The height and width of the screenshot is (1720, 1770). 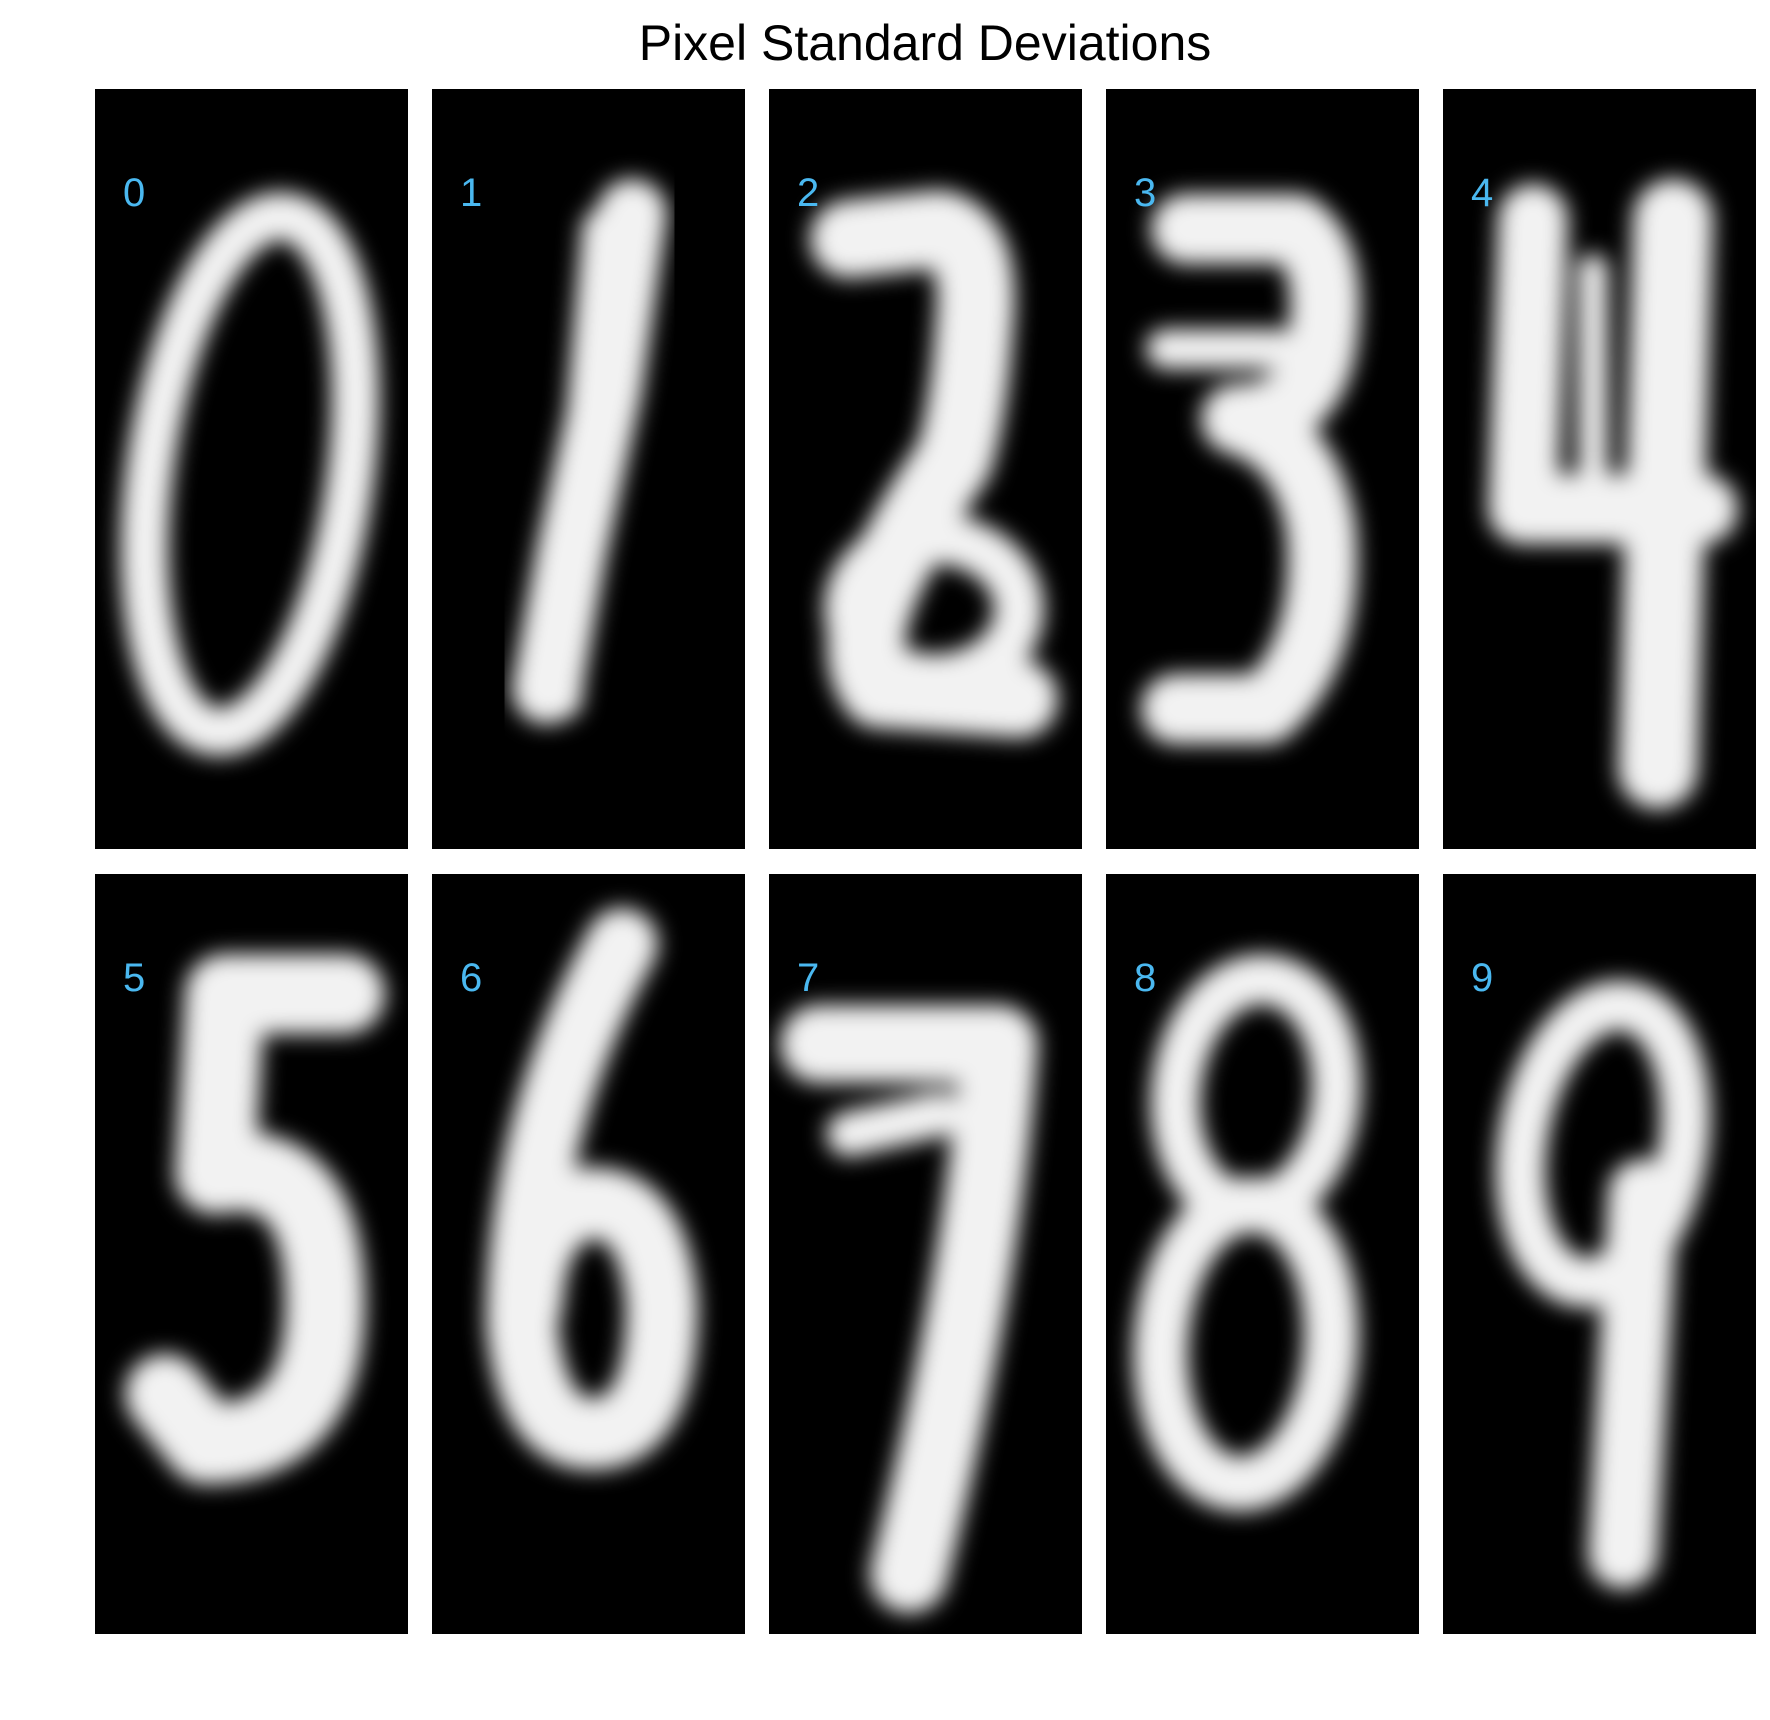 I want to click on digit-label-3: 3, so click(x=1145, y=193).